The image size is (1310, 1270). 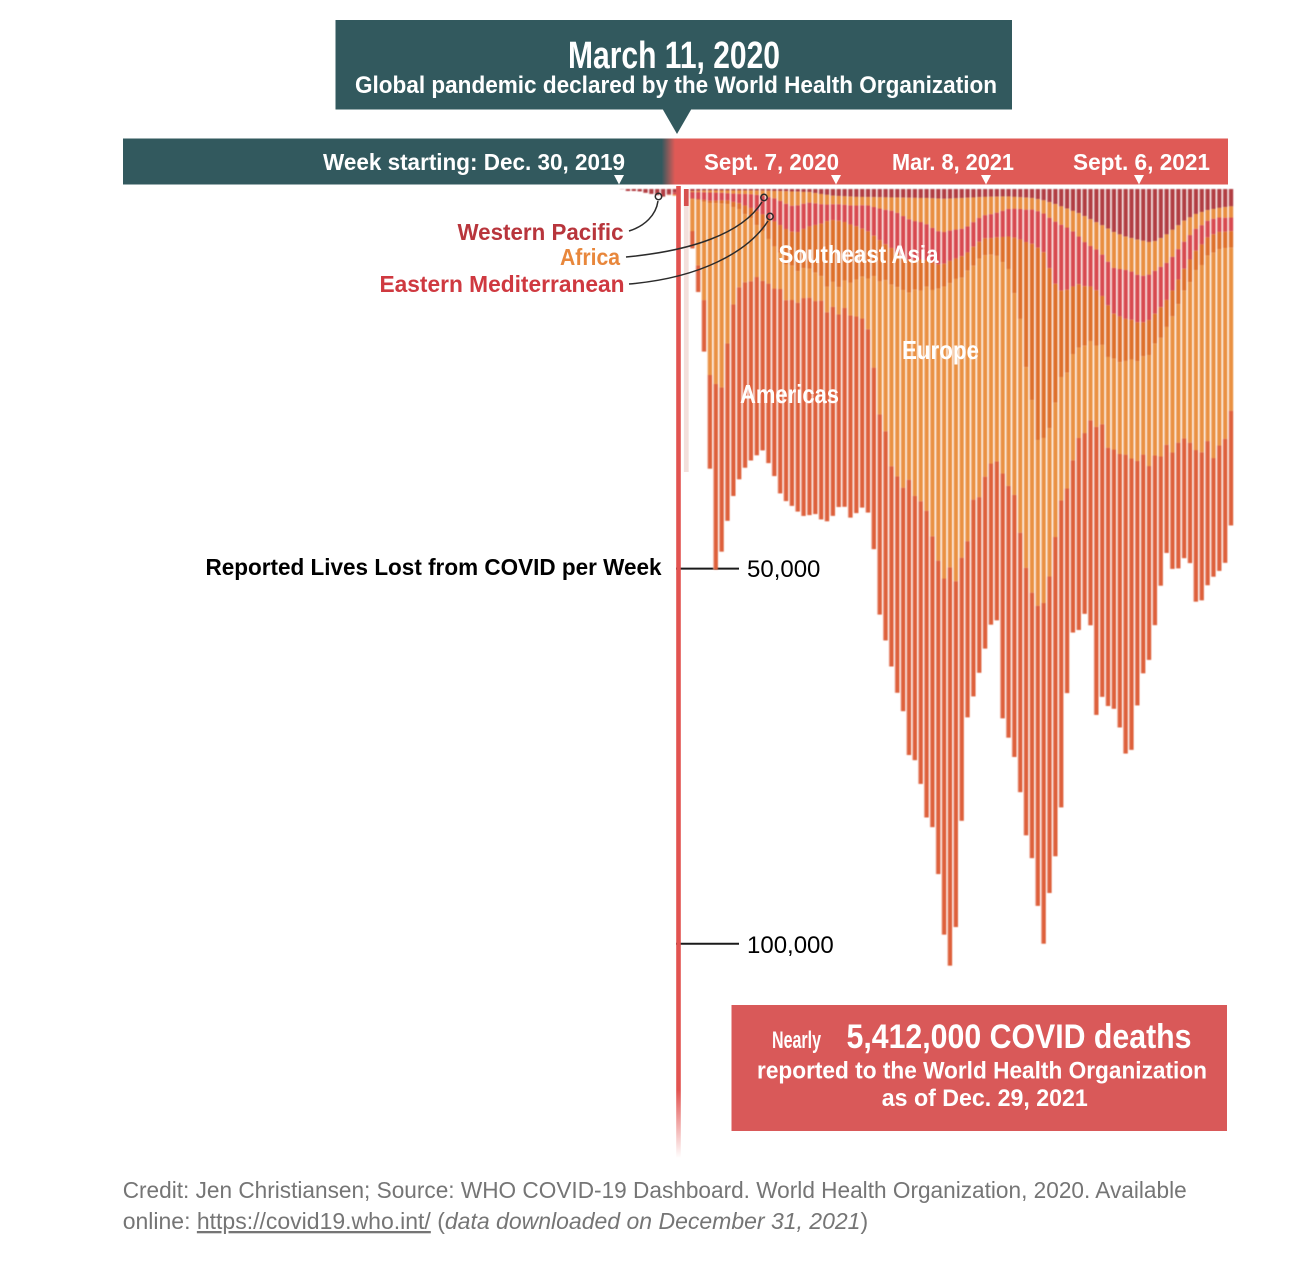 What do you see at coordinates (985, 1098) in the screenshot?
I see `svg-text: as of Dec. 29, 2021` at bounding box center [985, 1098].